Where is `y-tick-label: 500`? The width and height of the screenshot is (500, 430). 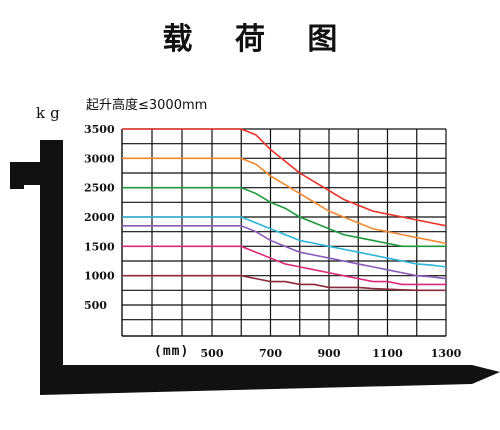 y-tick-label: 500 is located at coordinates (95, 305).